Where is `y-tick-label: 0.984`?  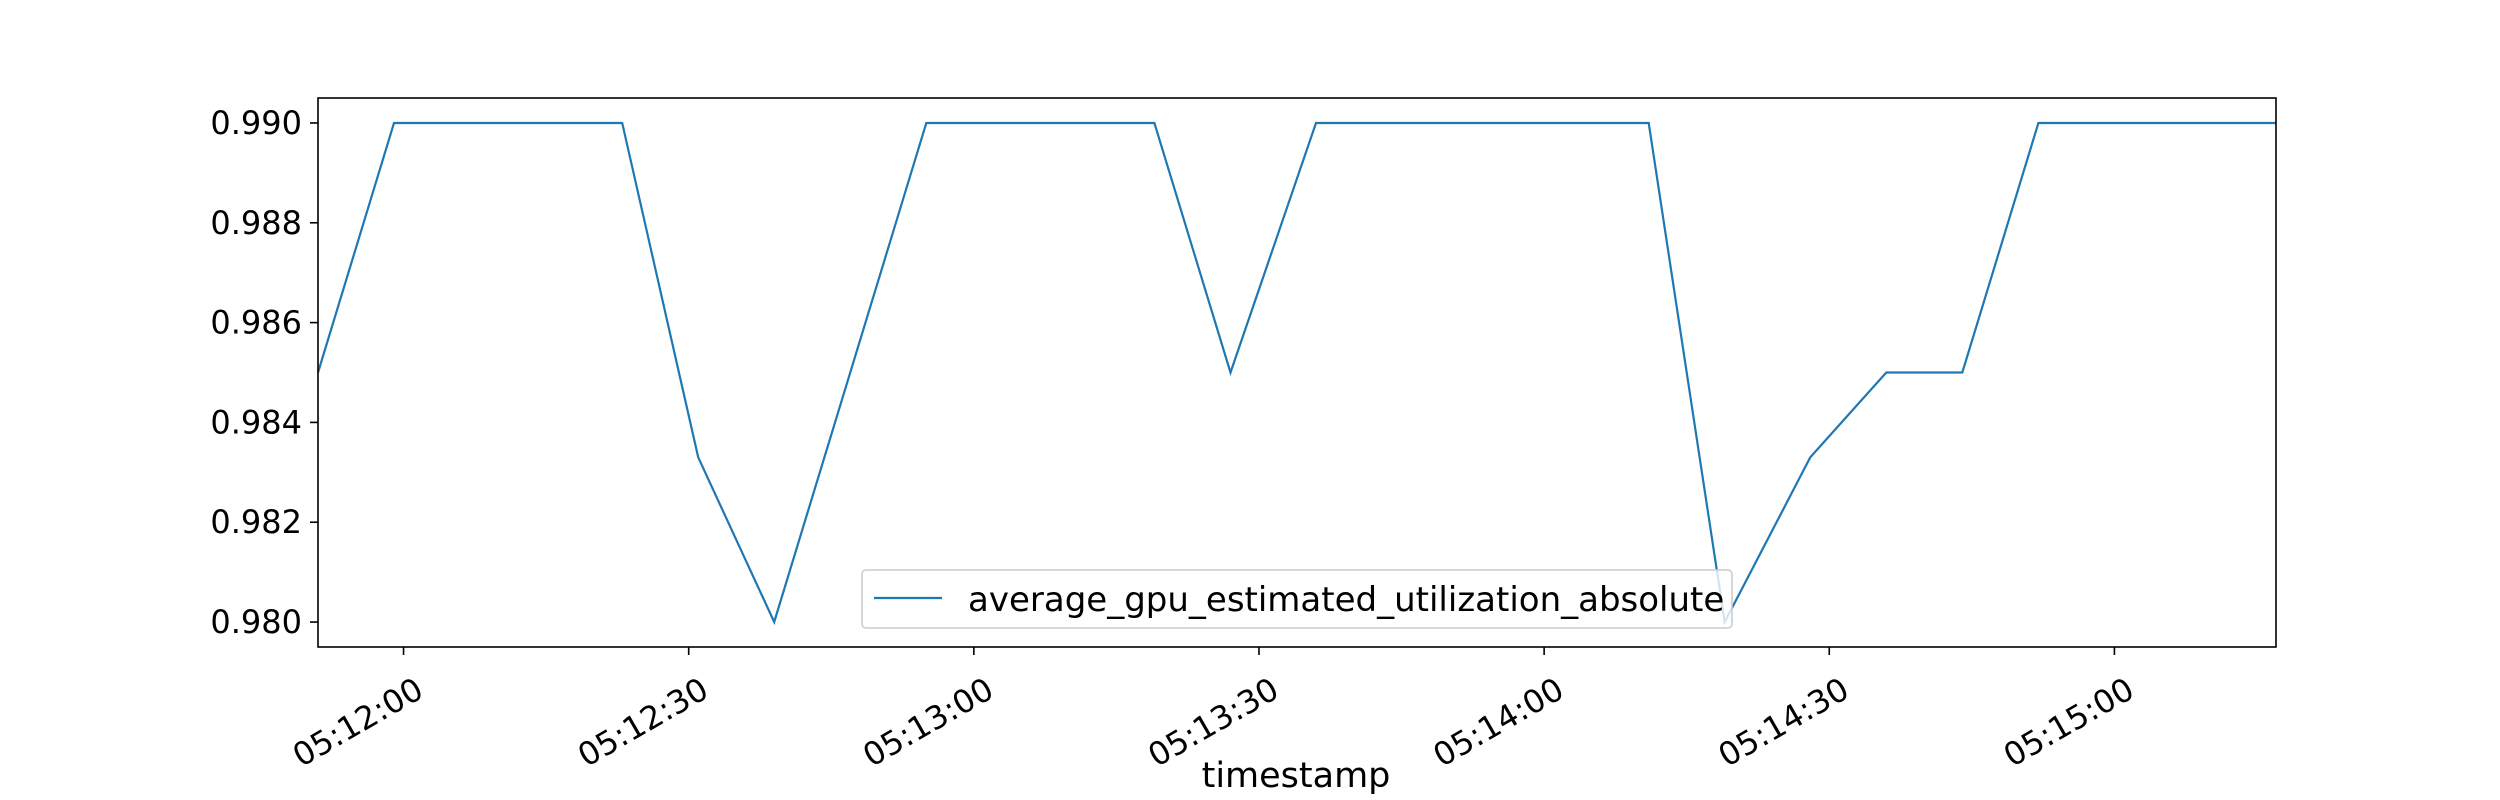
y-tick-label: 0.984 is located at coordinates (256, 422).